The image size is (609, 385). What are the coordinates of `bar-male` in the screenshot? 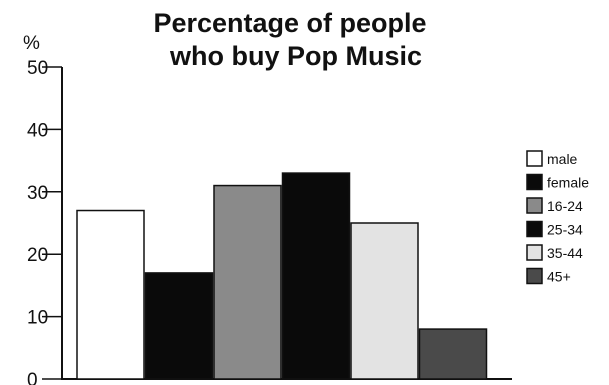 It's located at (110, 294).